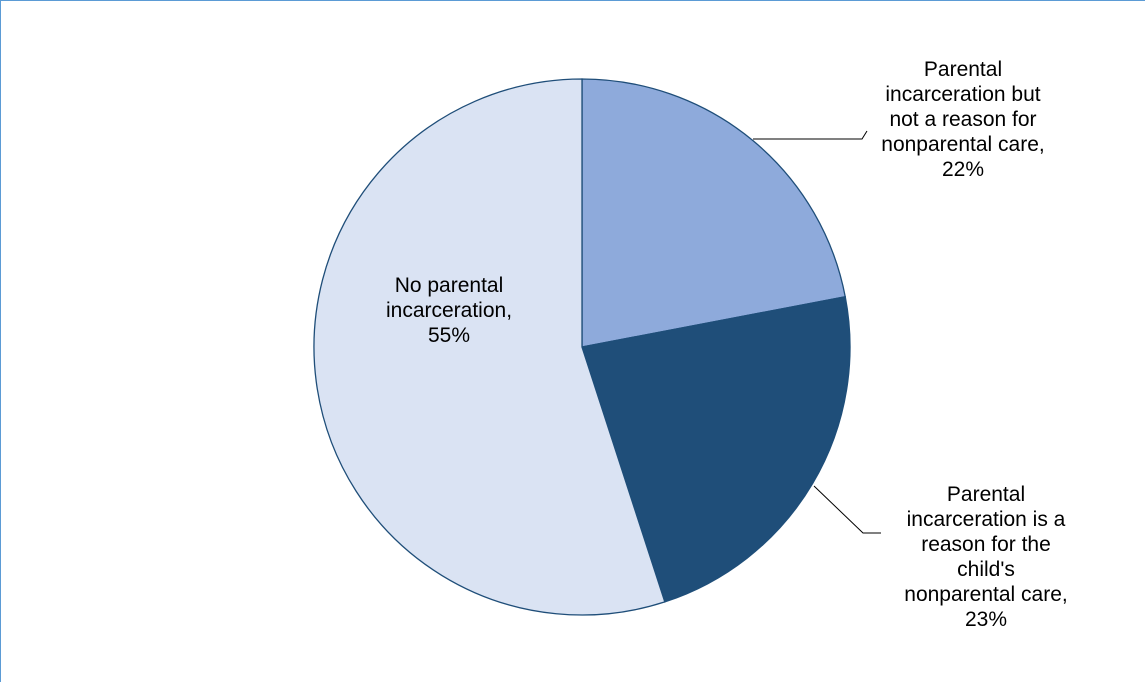 The height and width of the screenshot is (683, 1145). Describe the element at coordinates (817, 332) in the screenshot. I see `leader-lines` at that location.